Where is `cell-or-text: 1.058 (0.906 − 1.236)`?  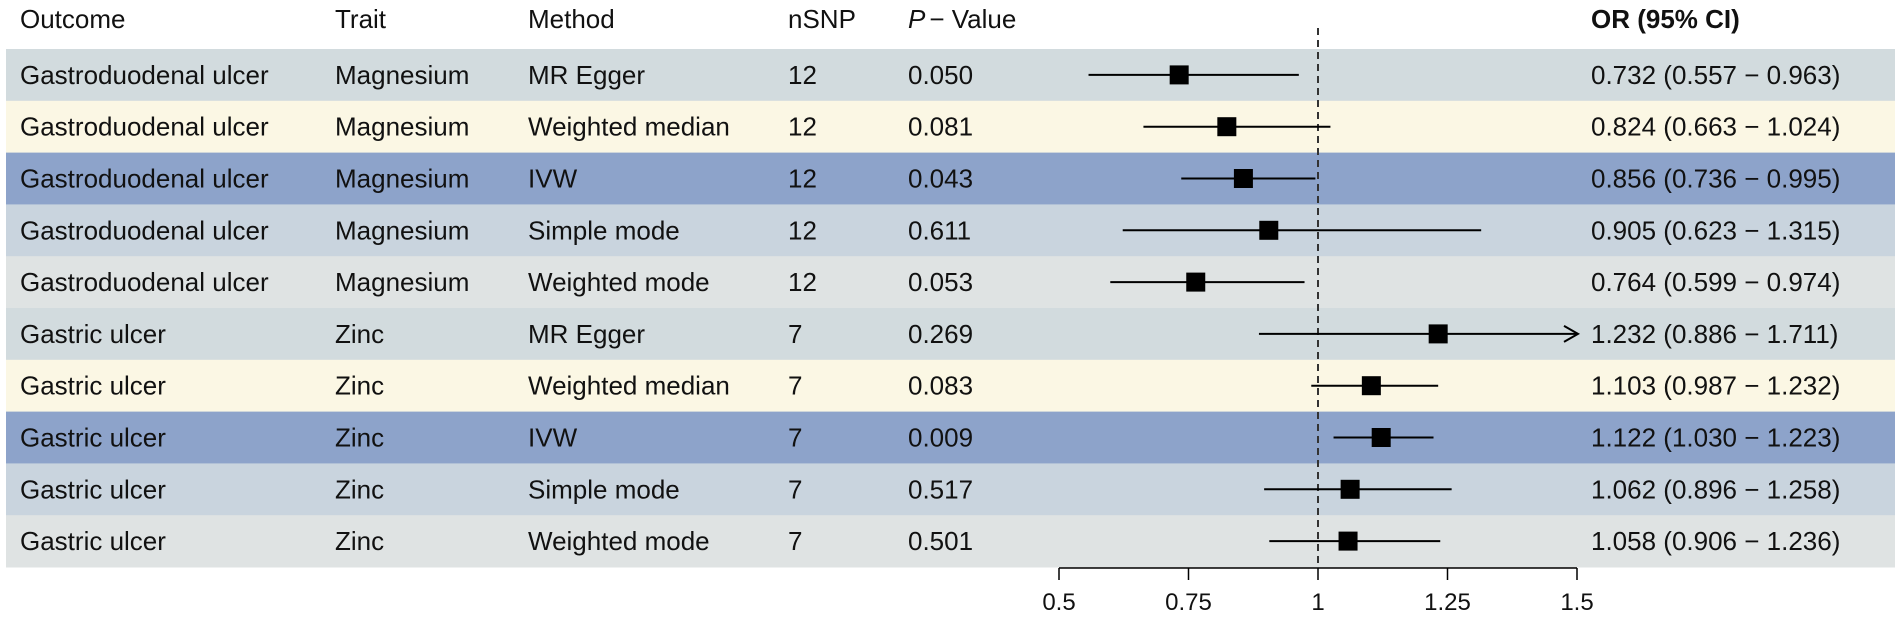
cell-or-text: 1.058 (0.906 − 1.236) is located at coordinates (1715, 541).